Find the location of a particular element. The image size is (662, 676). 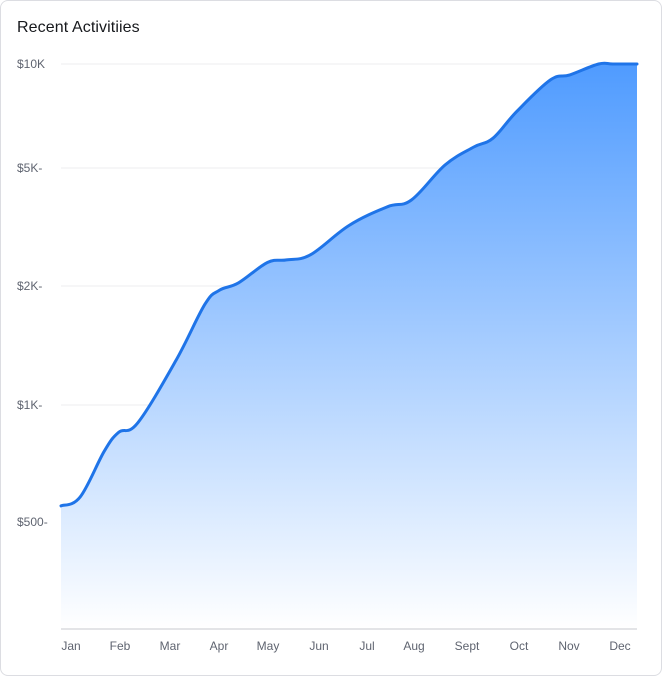

x-tick-label: Jan is located at coordinates (70, 646).